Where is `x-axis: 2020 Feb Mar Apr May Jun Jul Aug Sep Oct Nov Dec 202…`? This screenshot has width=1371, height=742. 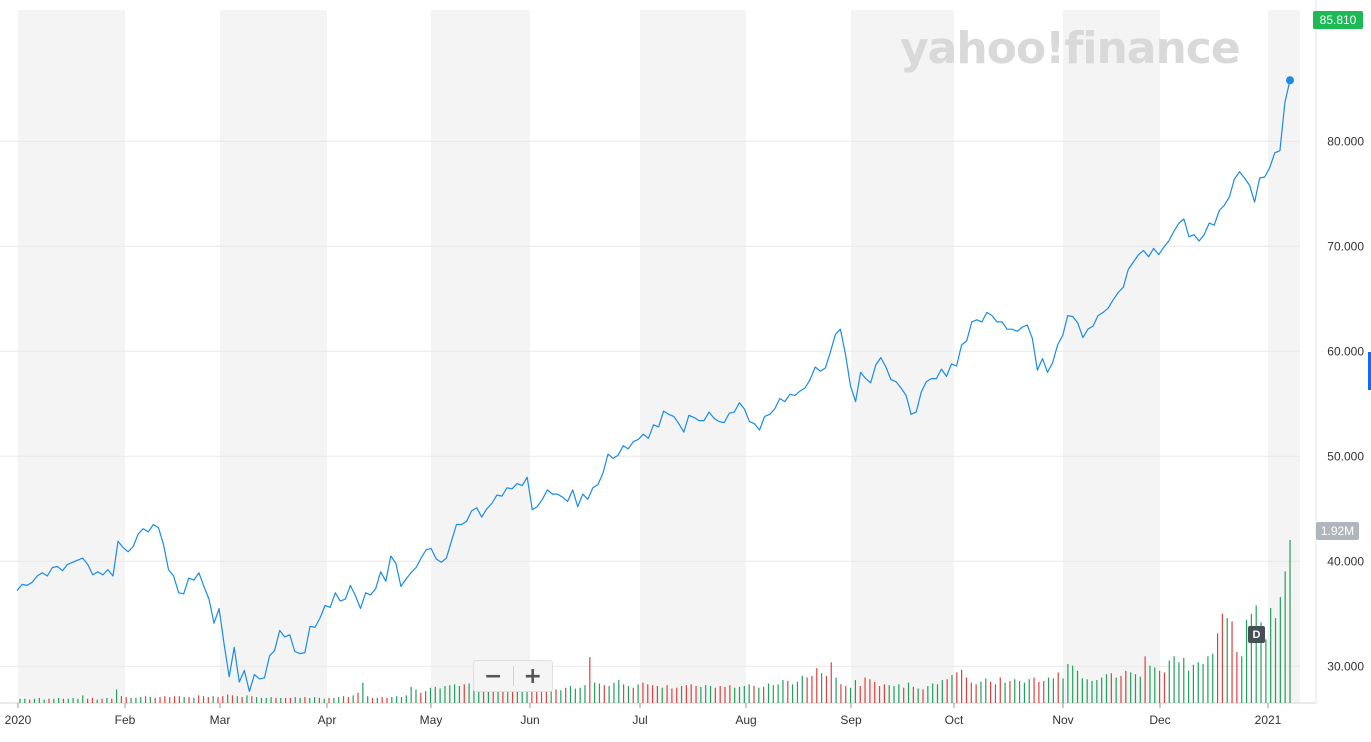 x-axis: 2020 Feb Mar Apr May Jun Jul Aug Sep Oct Nov Dec 202… is located at coordinates (643, 715).